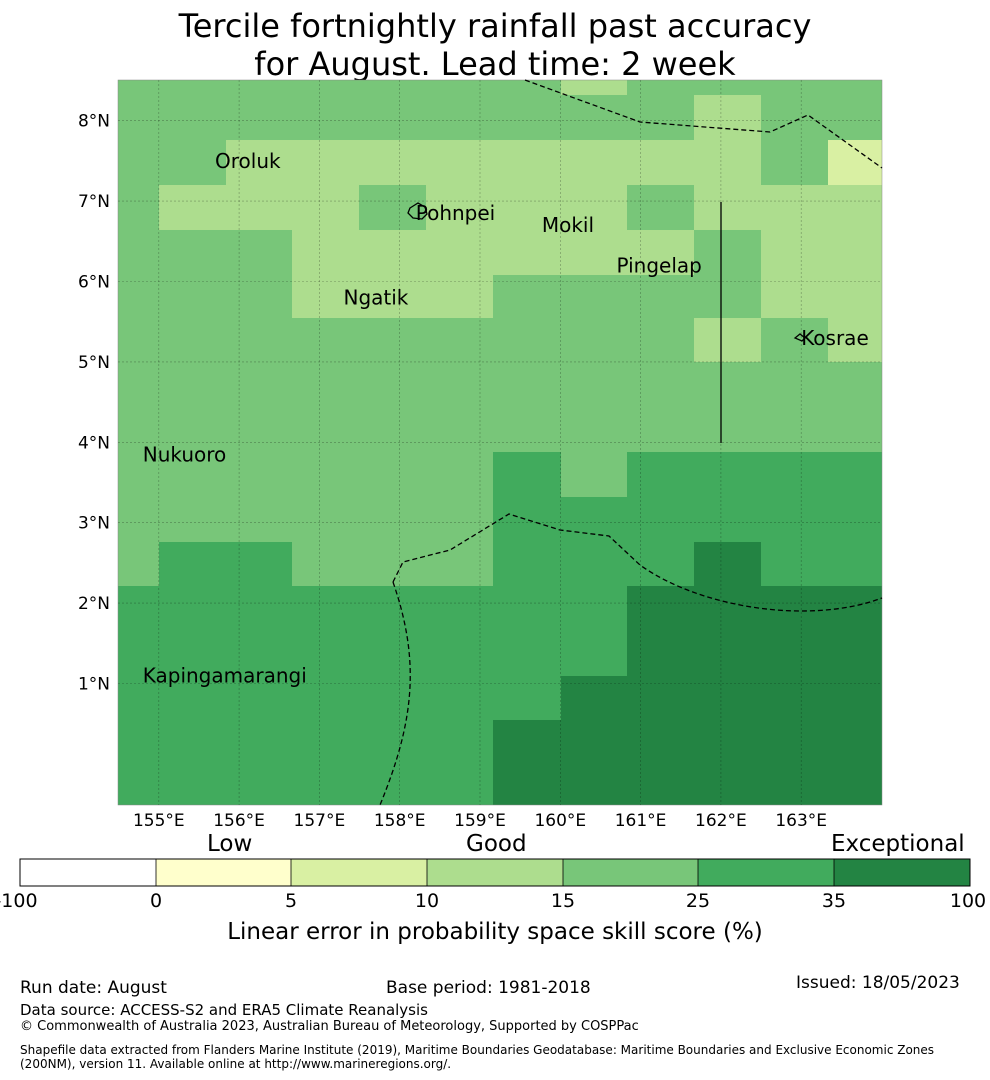 The height and width of the screenshot is (1080, 990). Describe the element at coordinates (568, 225) in the screenshot. I see `island-label: Mokil` at that location.